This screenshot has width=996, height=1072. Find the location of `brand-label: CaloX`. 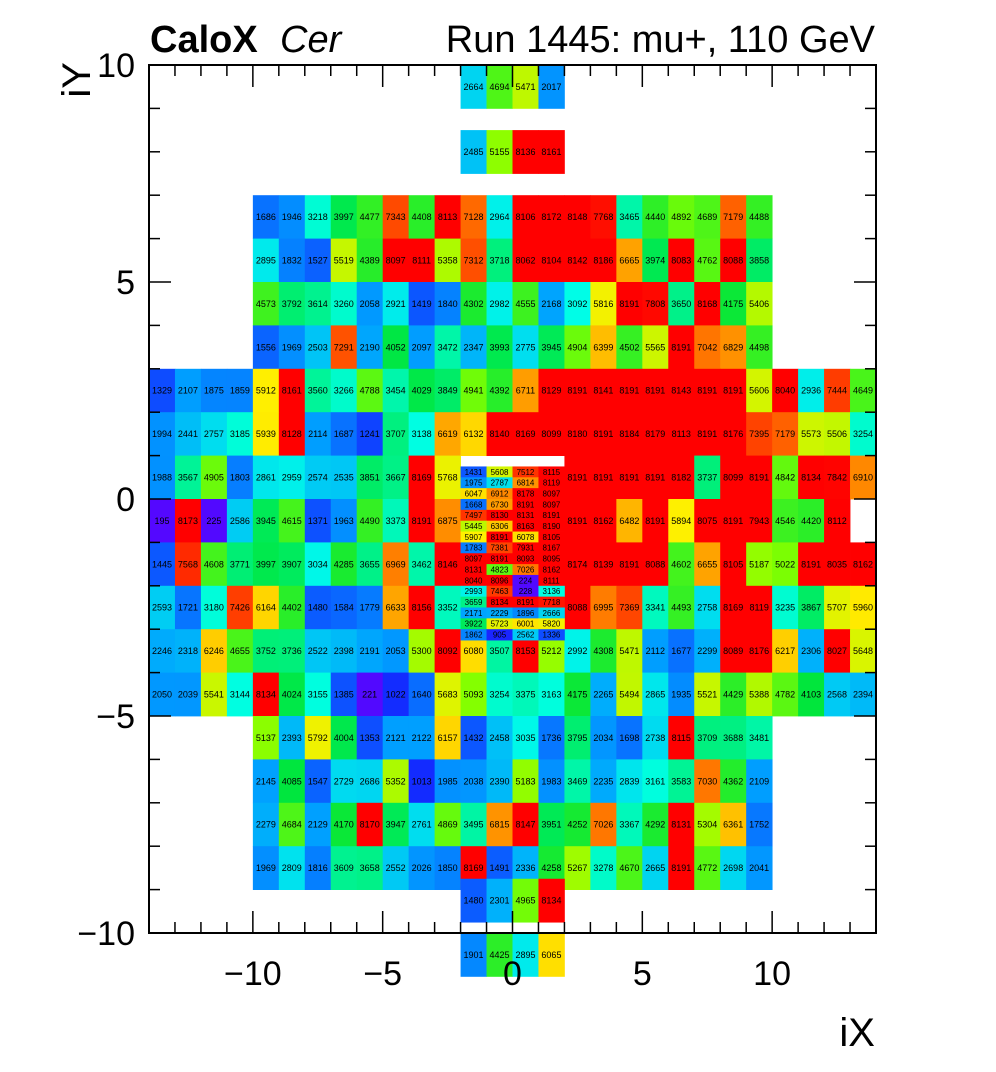

brand-label: CaloX is located at coordinates (204, 40).